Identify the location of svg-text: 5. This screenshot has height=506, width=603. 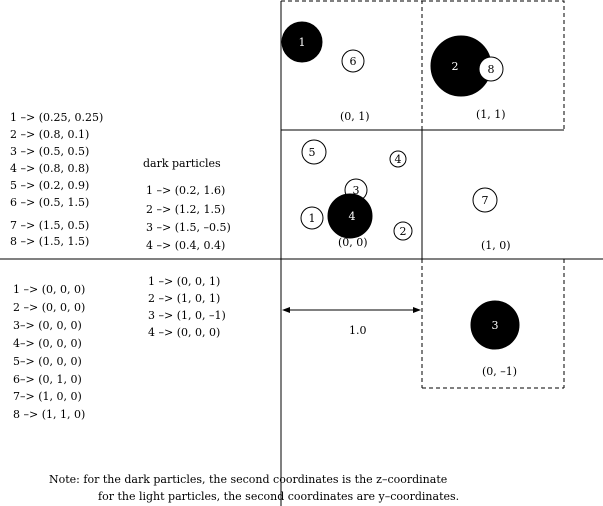
(312, 152).